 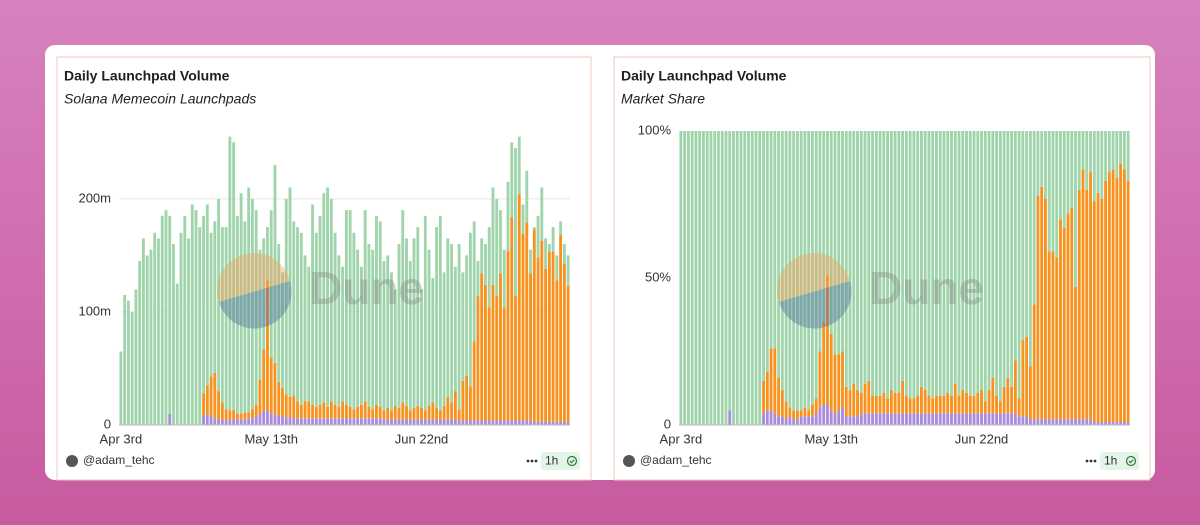 I want to click on avatar, so click(x=629, y=461).